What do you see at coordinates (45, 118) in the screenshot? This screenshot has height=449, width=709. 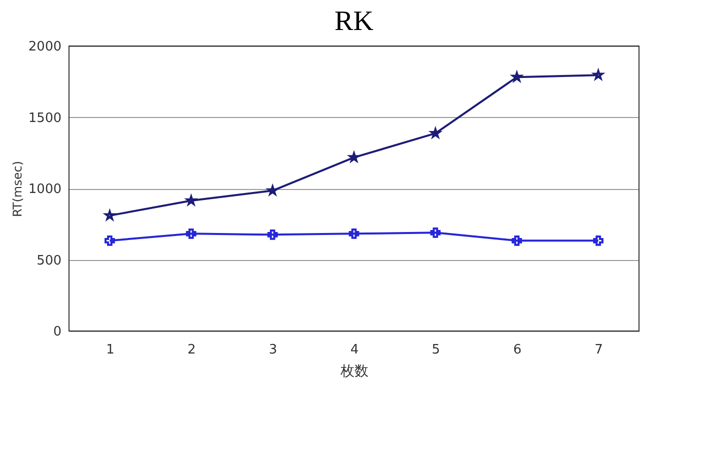 I see `y-tick-label: 1500` at bounding box center [45, 118].